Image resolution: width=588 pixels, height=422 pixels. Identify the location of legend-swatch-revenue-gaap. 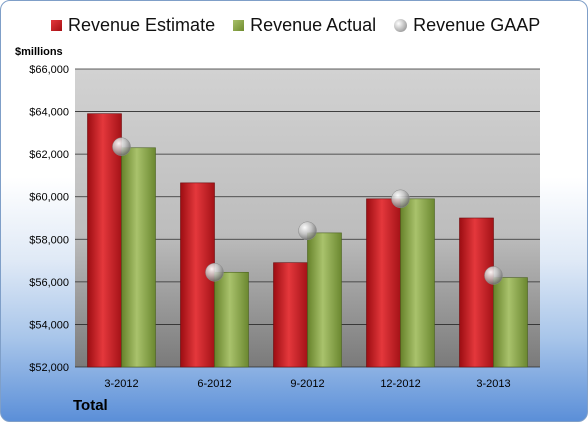
(401, 25).